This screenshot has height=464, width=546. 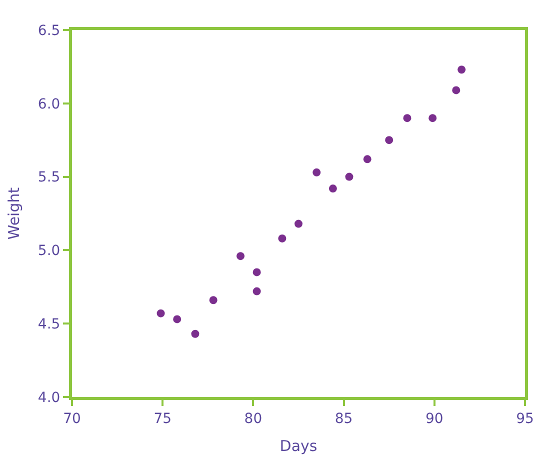 I want to click on x-tick-label: 90, so click(x=434, y=418).